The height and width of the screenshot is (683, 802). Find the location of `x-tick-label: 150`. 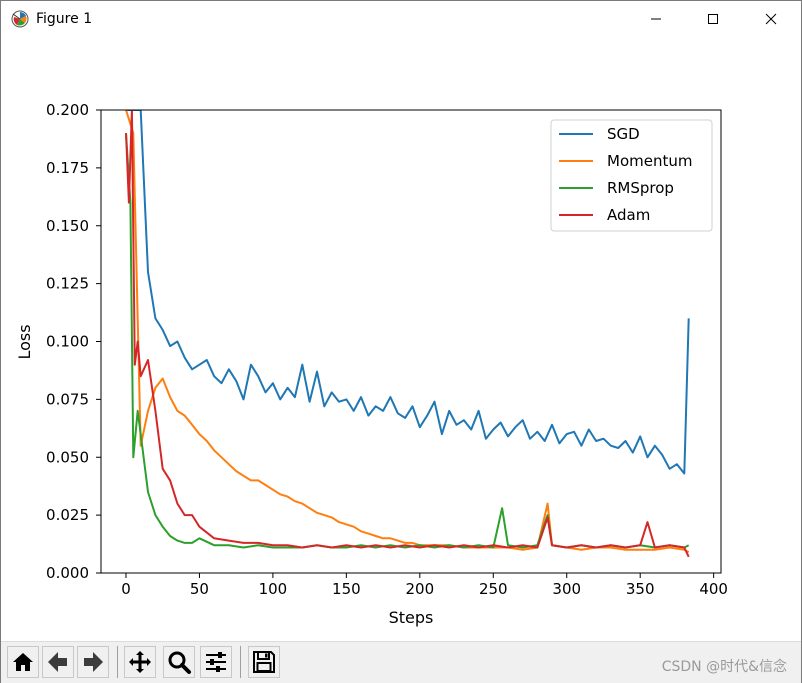

x-tick-label: 150 is located at coordinates (346, 589).